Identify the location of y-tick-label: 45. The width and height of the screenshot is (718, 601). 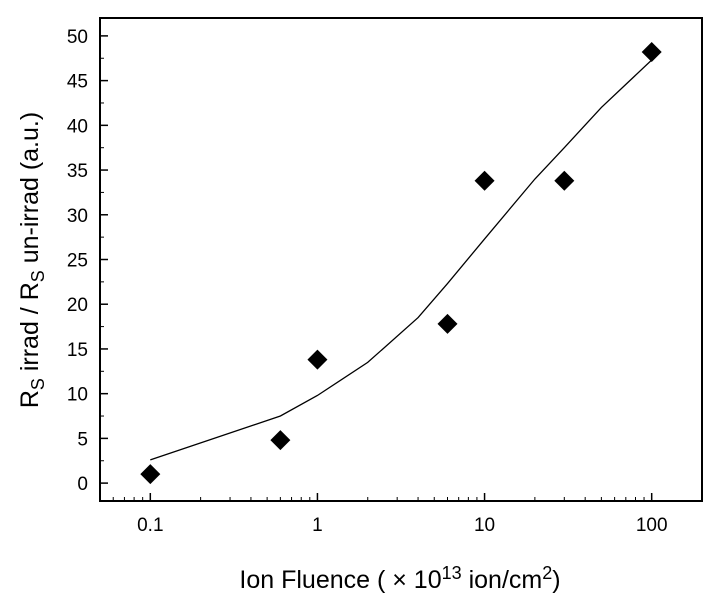
(77, 82).